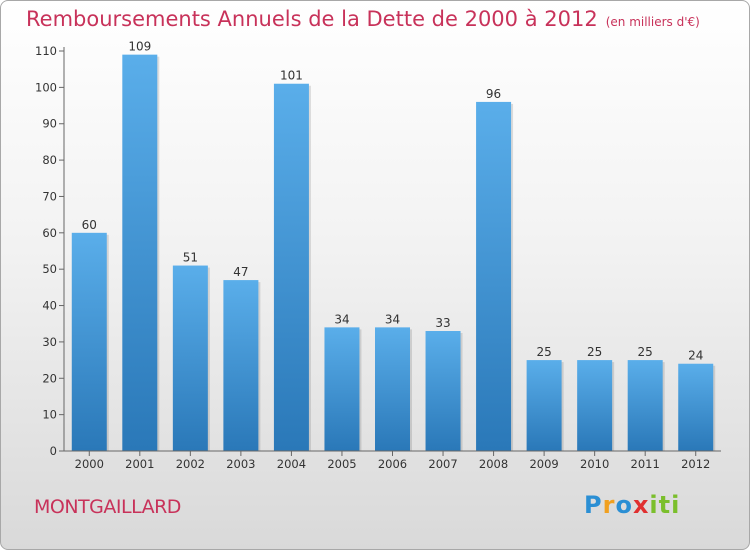 The height and width of the screenshot is (550, 750). What do you see at coordinates (49, 160) in the screenshot?
I see `y-tick-label: 80` at bounding box center [49, 160].